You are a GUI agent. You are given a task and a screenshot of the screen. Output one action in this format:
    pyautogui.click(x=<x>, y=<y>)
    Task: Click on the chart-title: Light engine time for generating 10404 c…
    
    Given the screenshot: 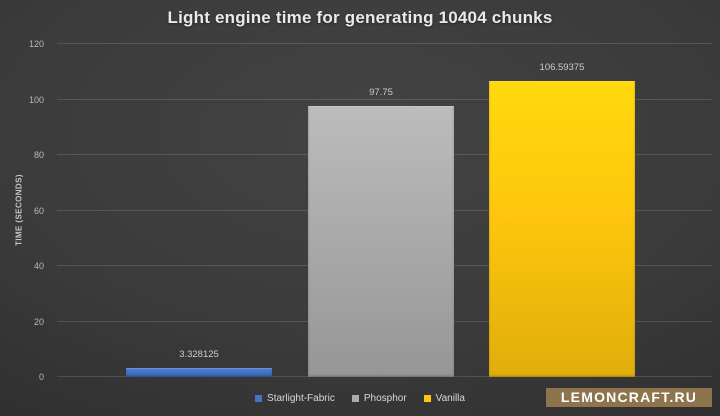 What is the action you would take?
    pyautogui.click(x=360, y=17)
    